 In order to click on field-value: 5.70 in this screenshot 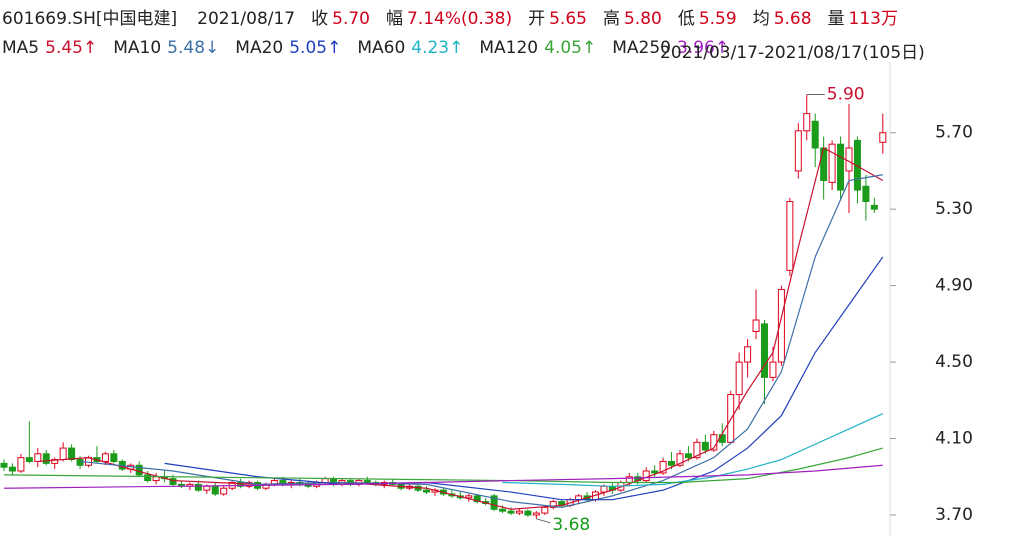, I will do `click(351, 19)`.